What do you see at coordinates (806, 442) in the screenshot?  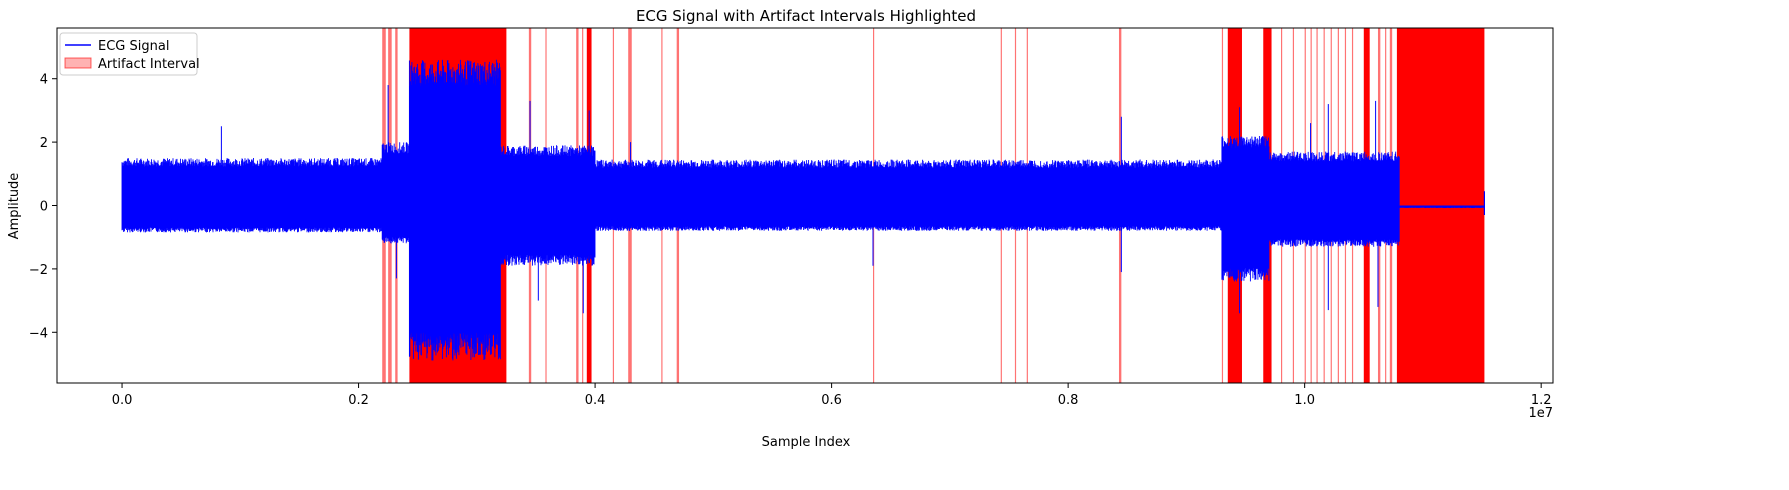 I see `x-axis-label: Sample Index` at bounding box center [806, 442].